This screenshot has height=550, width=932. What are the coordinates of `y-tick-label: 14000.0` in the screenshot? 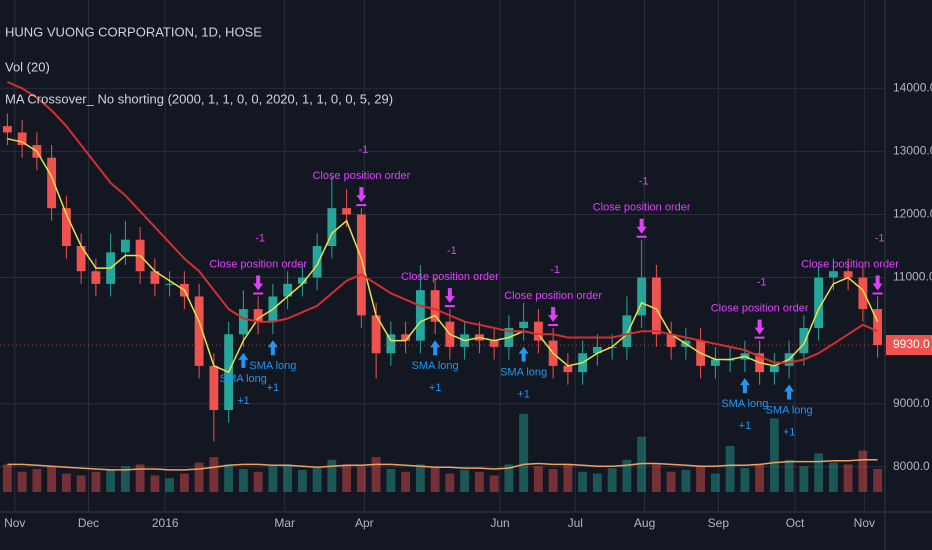 It's located at (912, 87).